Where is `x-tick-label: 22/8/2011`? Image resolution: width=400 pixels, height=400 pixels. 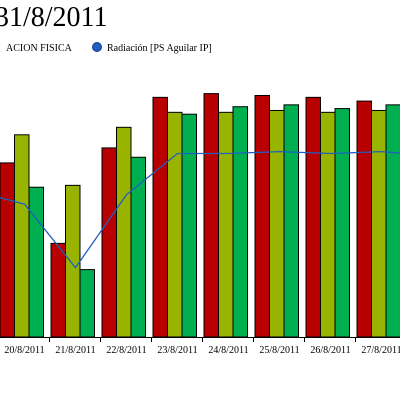 x-tick-label: 22/8/2011 is located at coordinates (126, 350).